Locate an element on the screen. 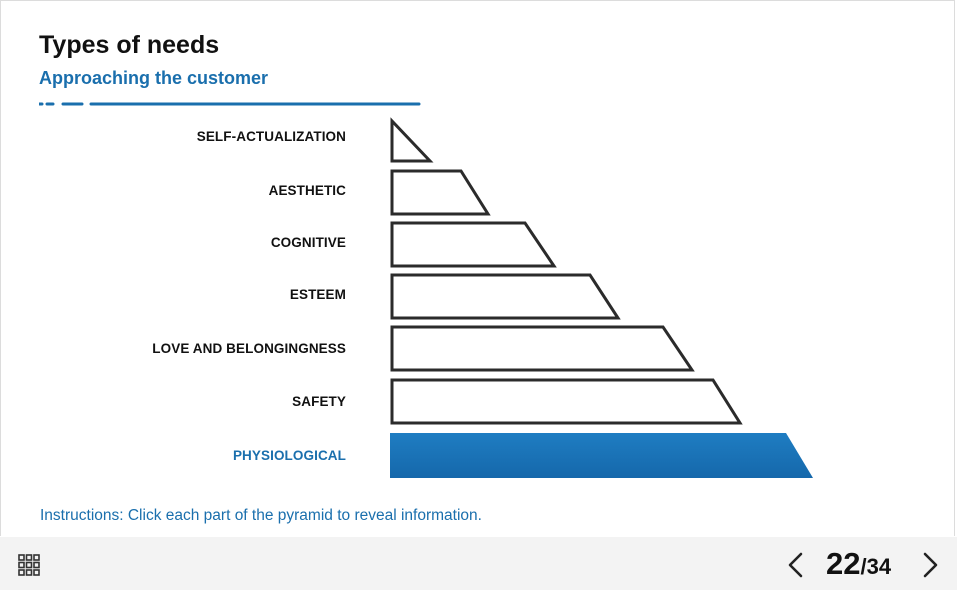 The image size is (957, 590). pyramid-level-physiological is located at coordinates (601, 455).